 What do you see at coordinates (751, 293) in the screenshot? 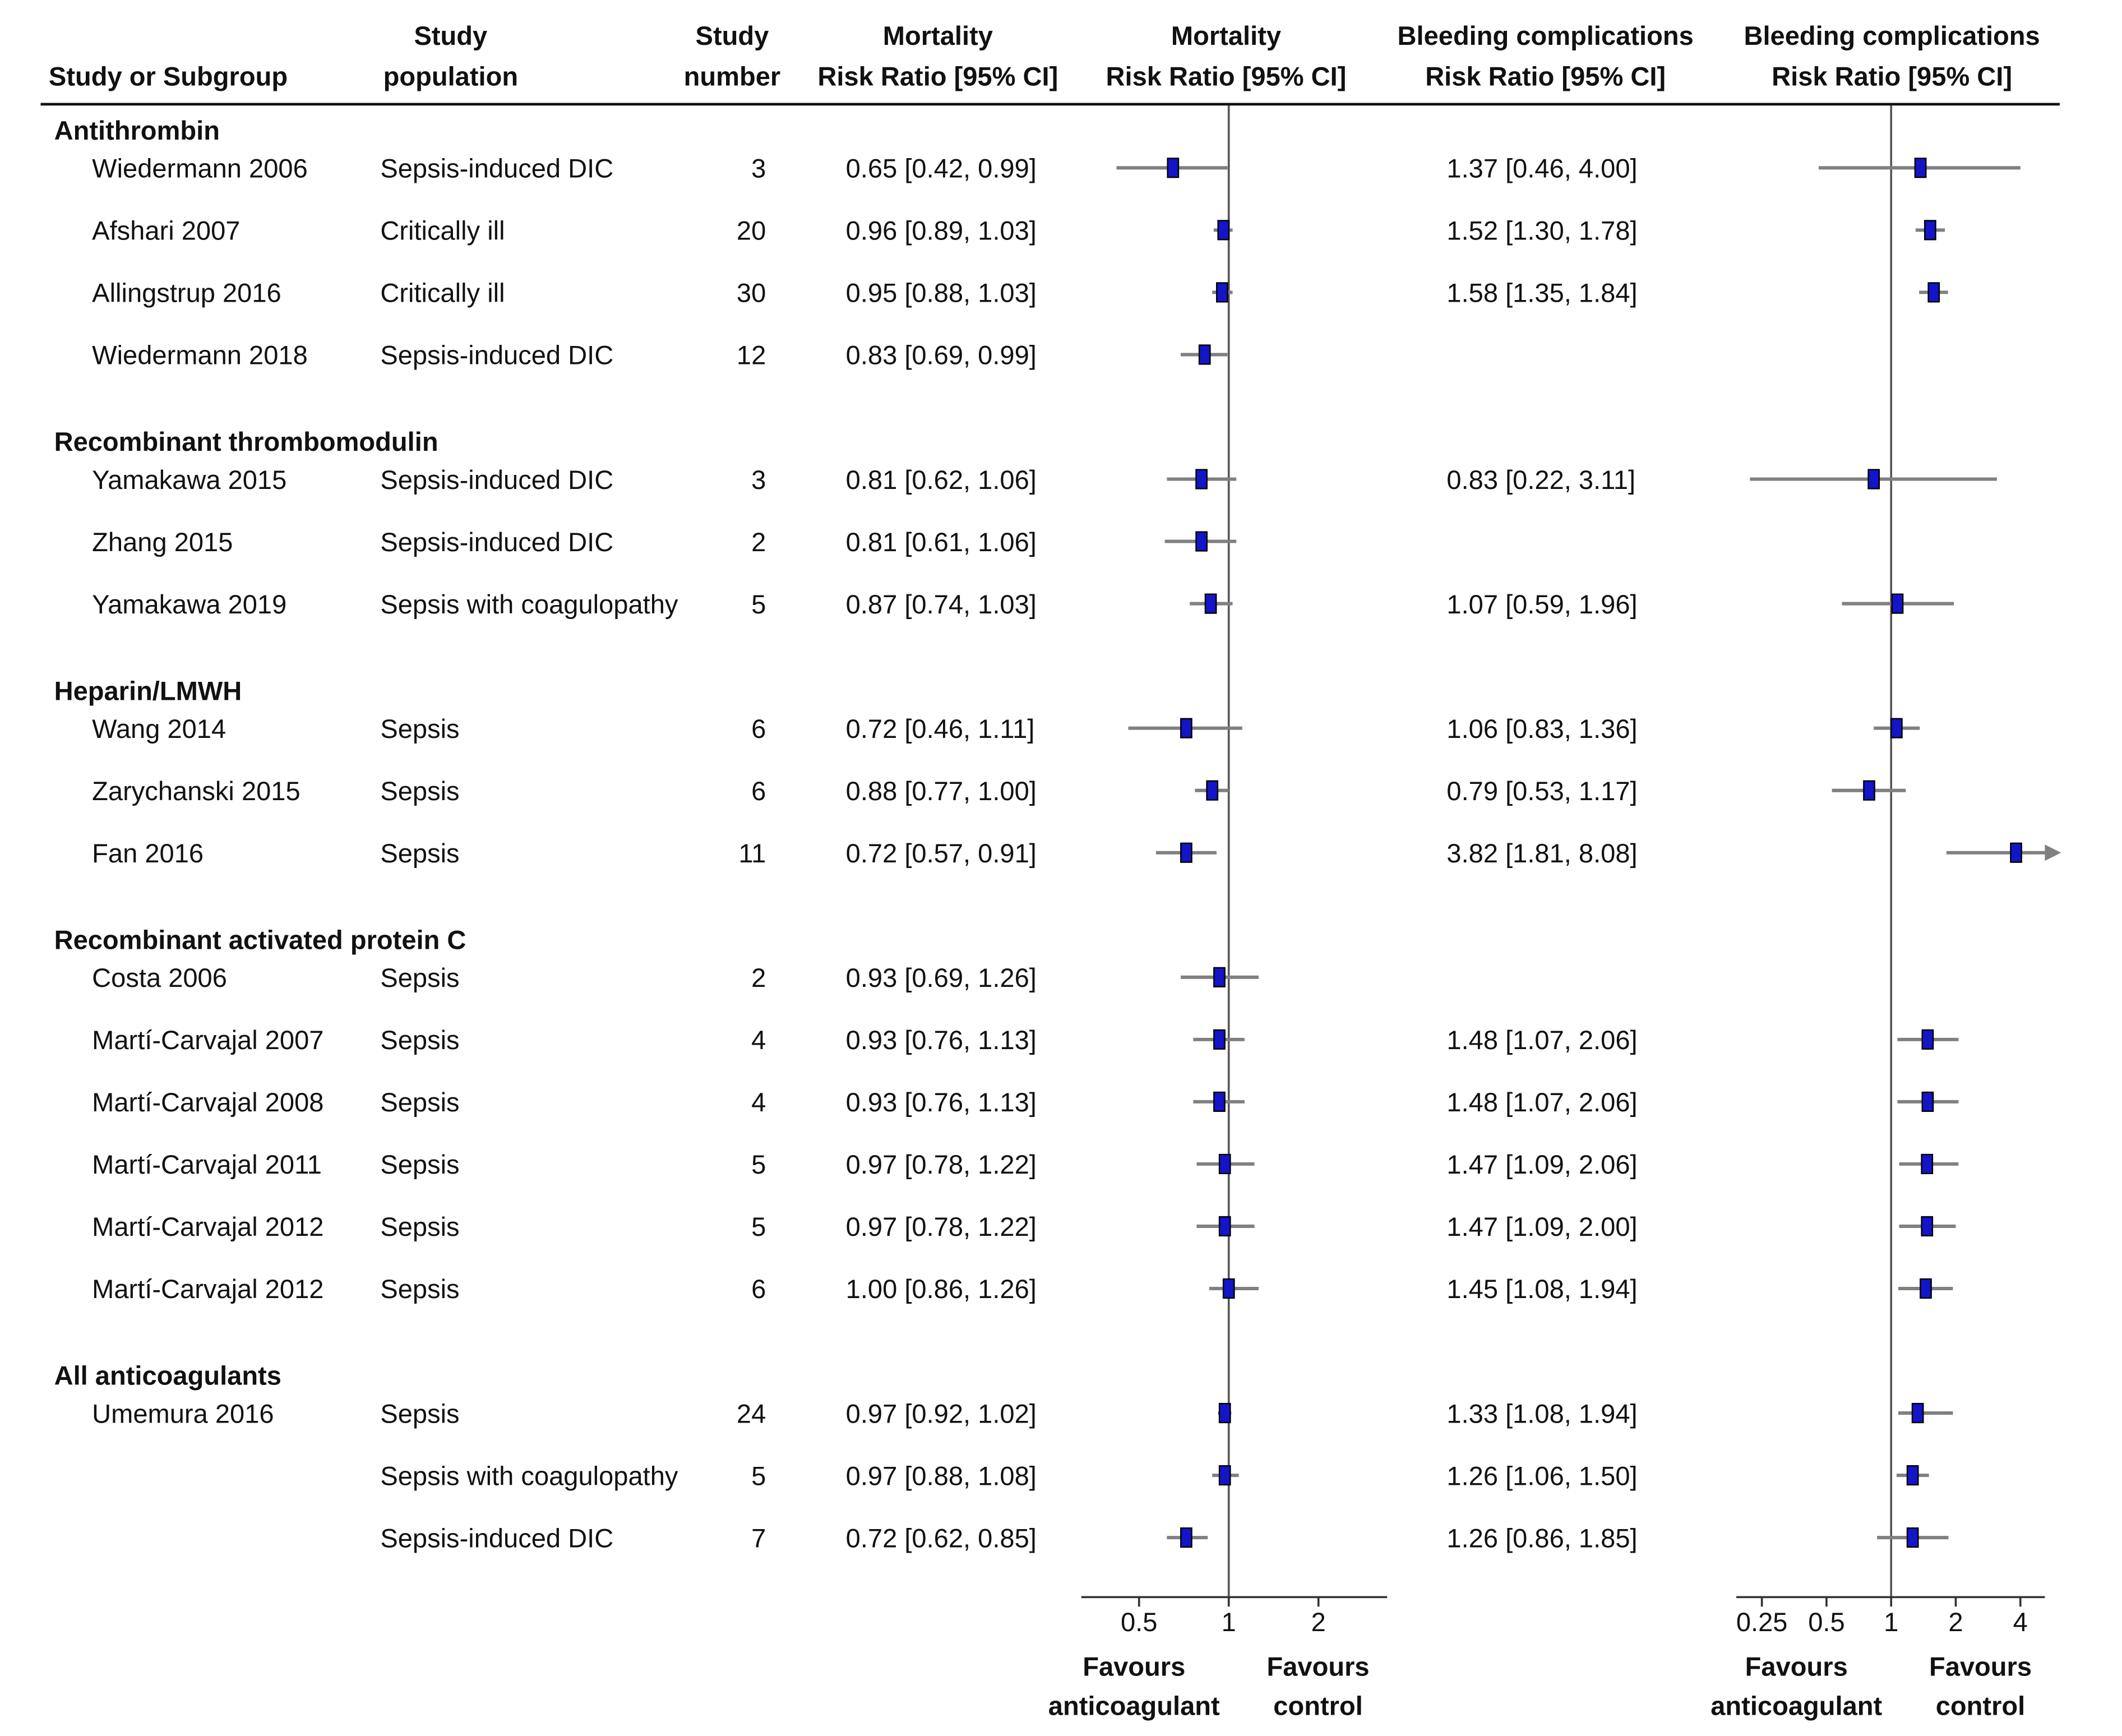
I see `study-number: 30` at bounding box center [751, 293].